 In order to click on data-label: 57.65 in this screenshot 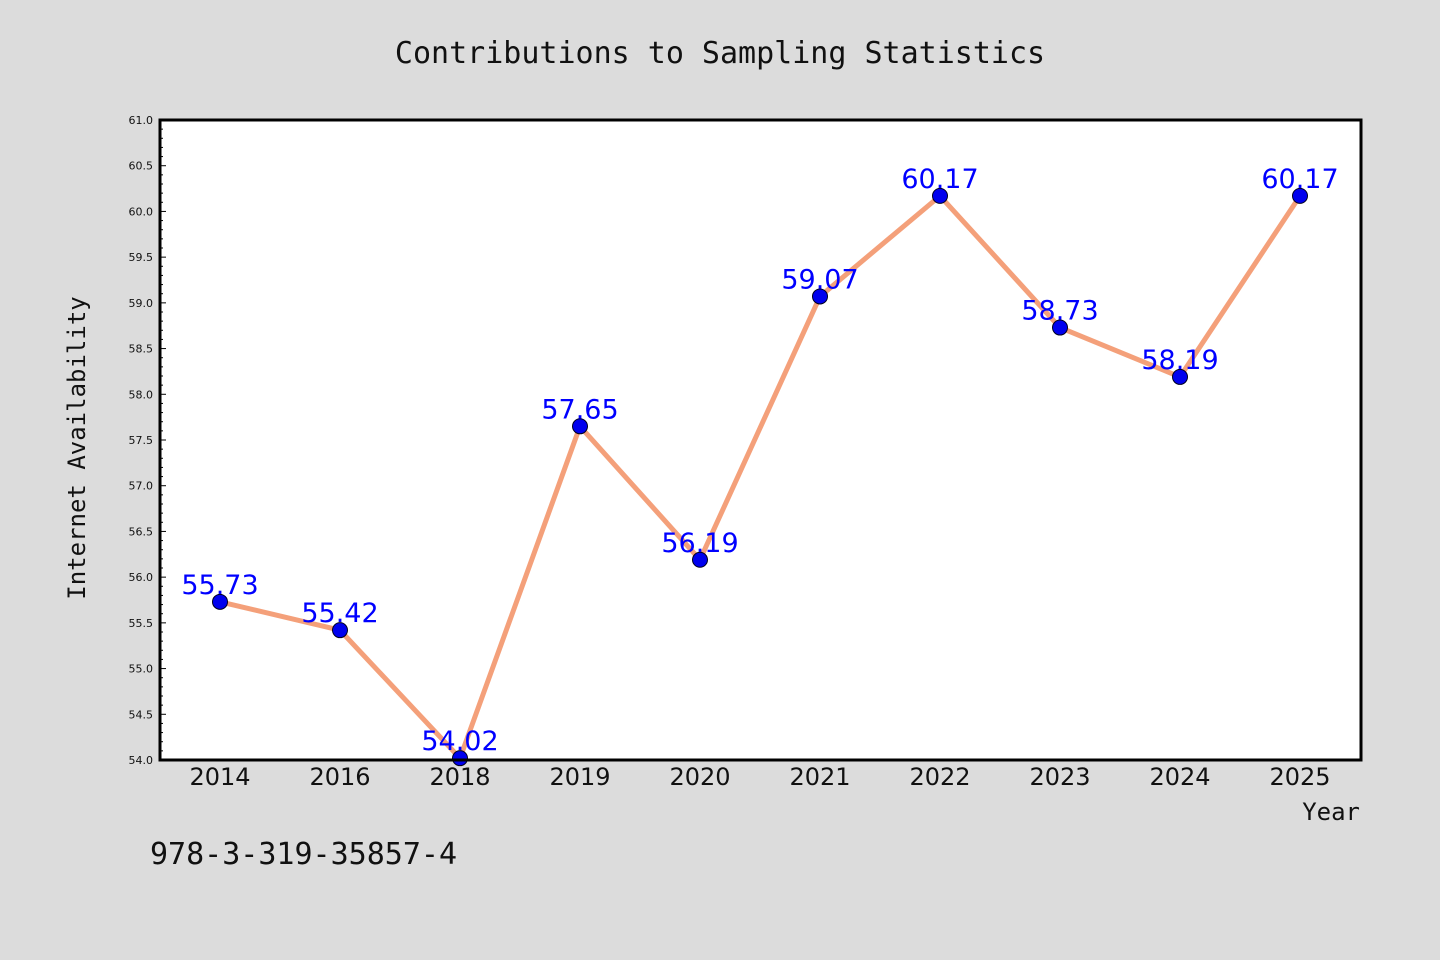, I will do `click(579, 409)`.